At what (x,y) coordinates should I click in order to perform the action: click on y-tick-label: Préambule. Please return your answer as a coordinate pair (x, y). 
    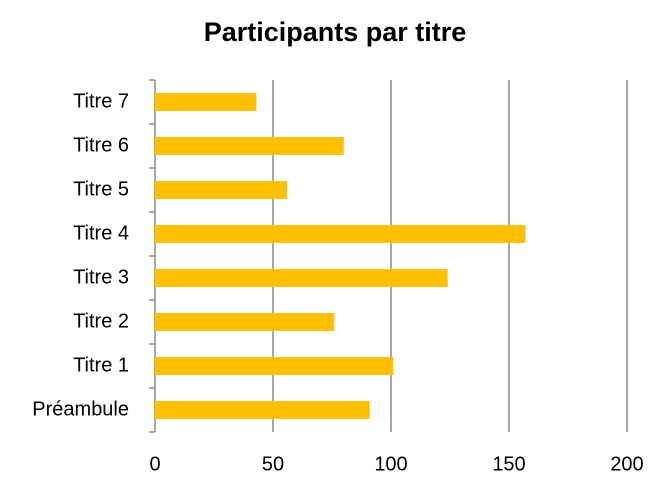
    Looking at the image, I should click on (80, 409).